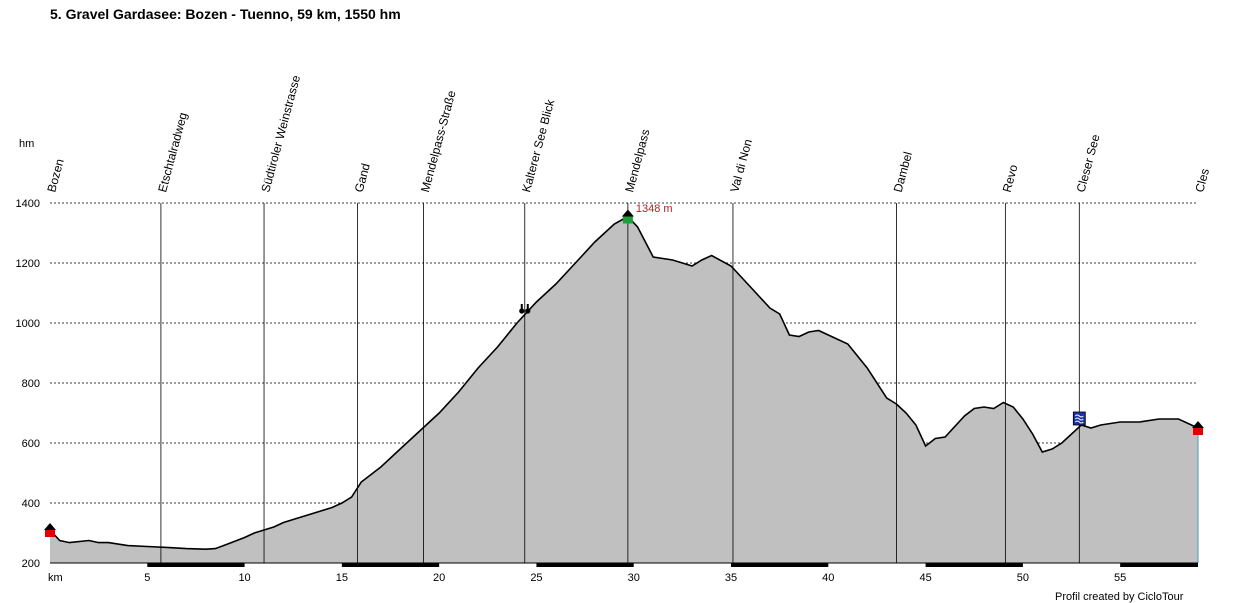  I want to click on waypoint-label: Südtiroler Weinstrasse, so click(280, 133).